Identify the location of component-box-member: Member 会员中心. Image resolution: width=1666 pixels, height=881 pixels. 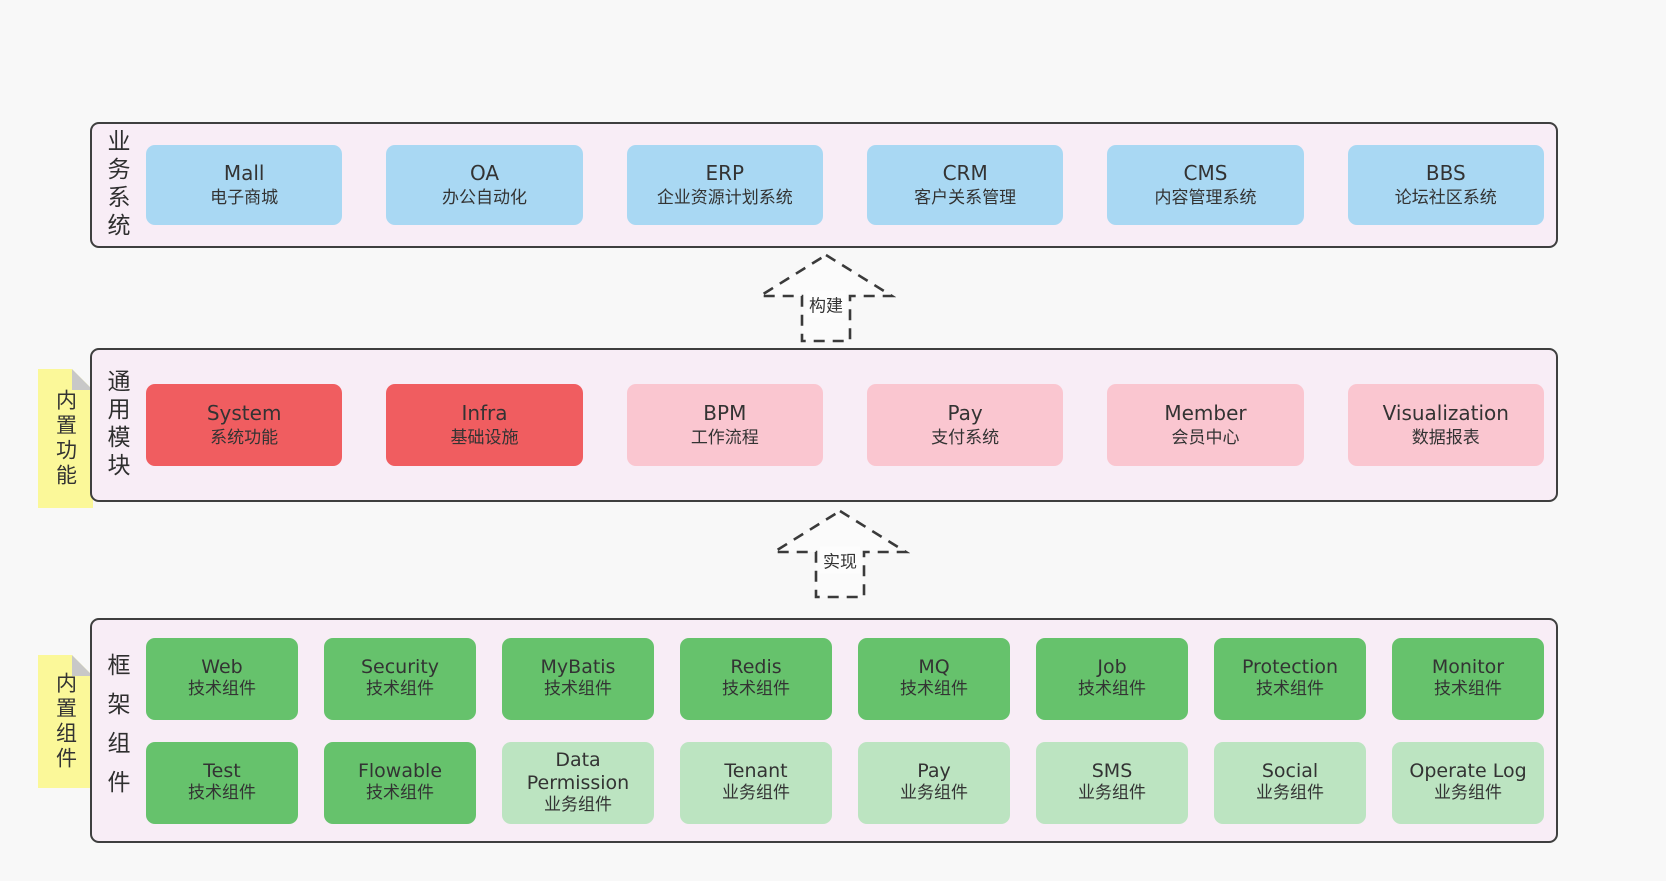
(1205, 425).